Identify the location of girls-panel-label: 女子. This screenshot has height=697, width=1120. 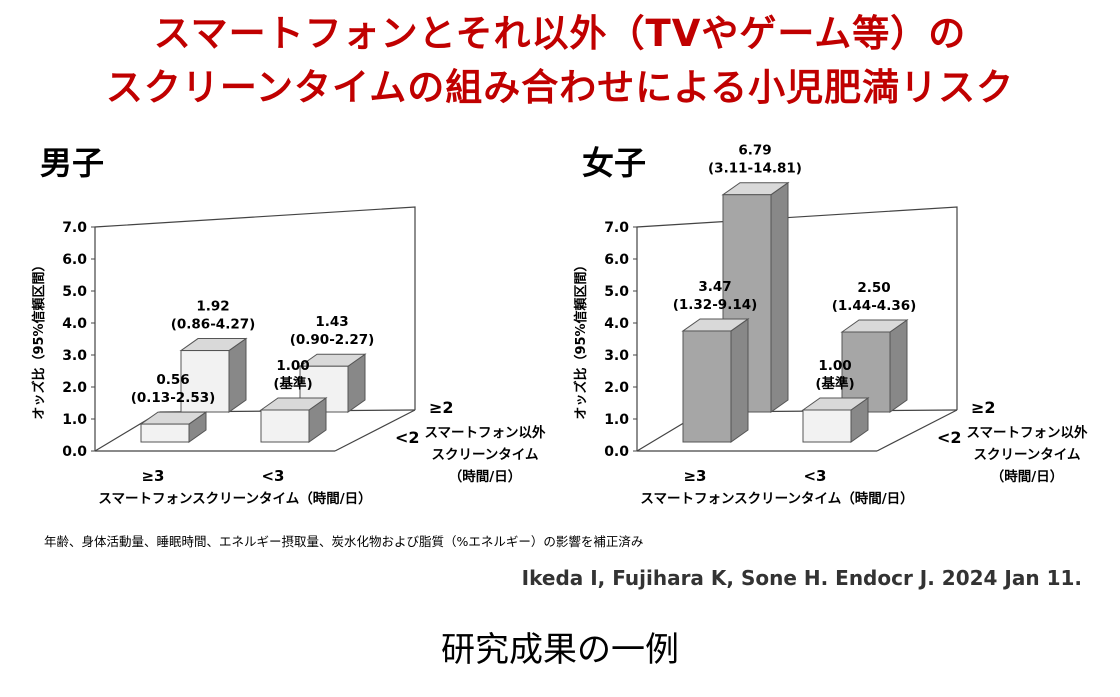
(614, 163).